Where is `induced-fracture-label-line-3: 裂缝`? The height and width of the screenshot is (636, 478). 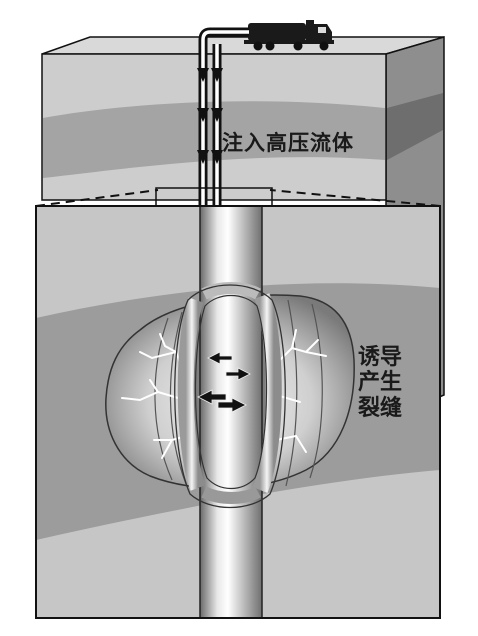 induced-fracture-label-line-3: 裂缝 is located at coordinates (380, 408).